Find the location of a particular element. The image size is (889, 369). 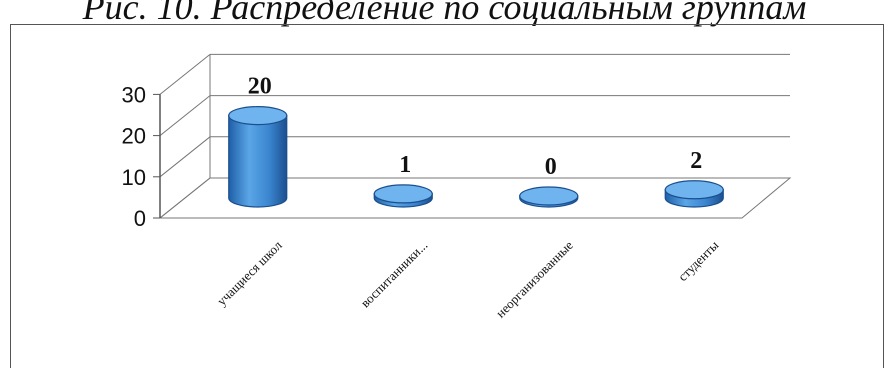

y-tick-label: 30 is located at coordinates (134, 94).